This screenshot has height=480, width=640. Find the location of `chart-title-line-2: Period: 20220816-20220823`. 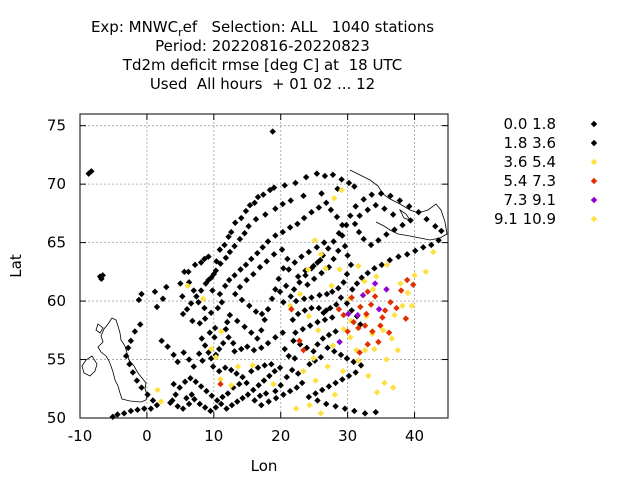

chart-title-line-2: Period: 20220816-20220823 is located at coordinates (262, 46).